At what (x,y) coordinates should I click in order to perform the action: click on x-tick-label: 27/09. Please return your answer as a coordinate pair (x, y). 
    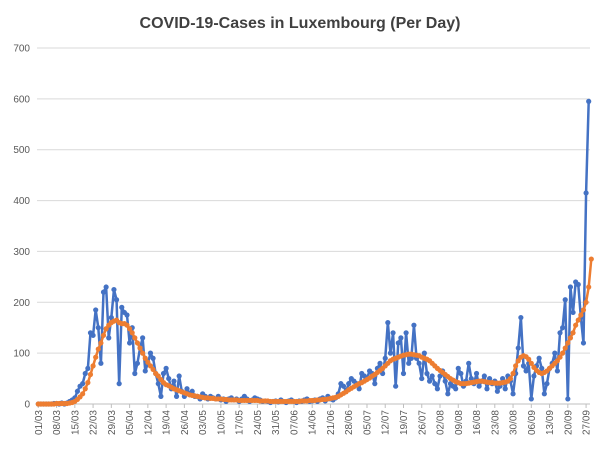
    Looking at the image, I should click on (587, 422).